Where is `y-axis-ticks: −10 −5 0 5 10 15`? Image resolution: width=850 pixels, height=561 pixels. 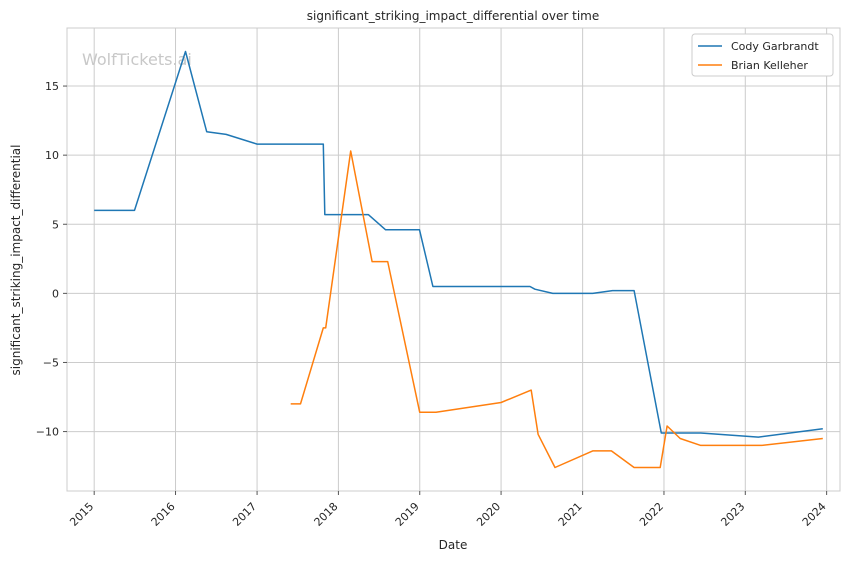 y-axis-ticks: −10 −5 0 5 10 15 is located at coordinates (51, 259).